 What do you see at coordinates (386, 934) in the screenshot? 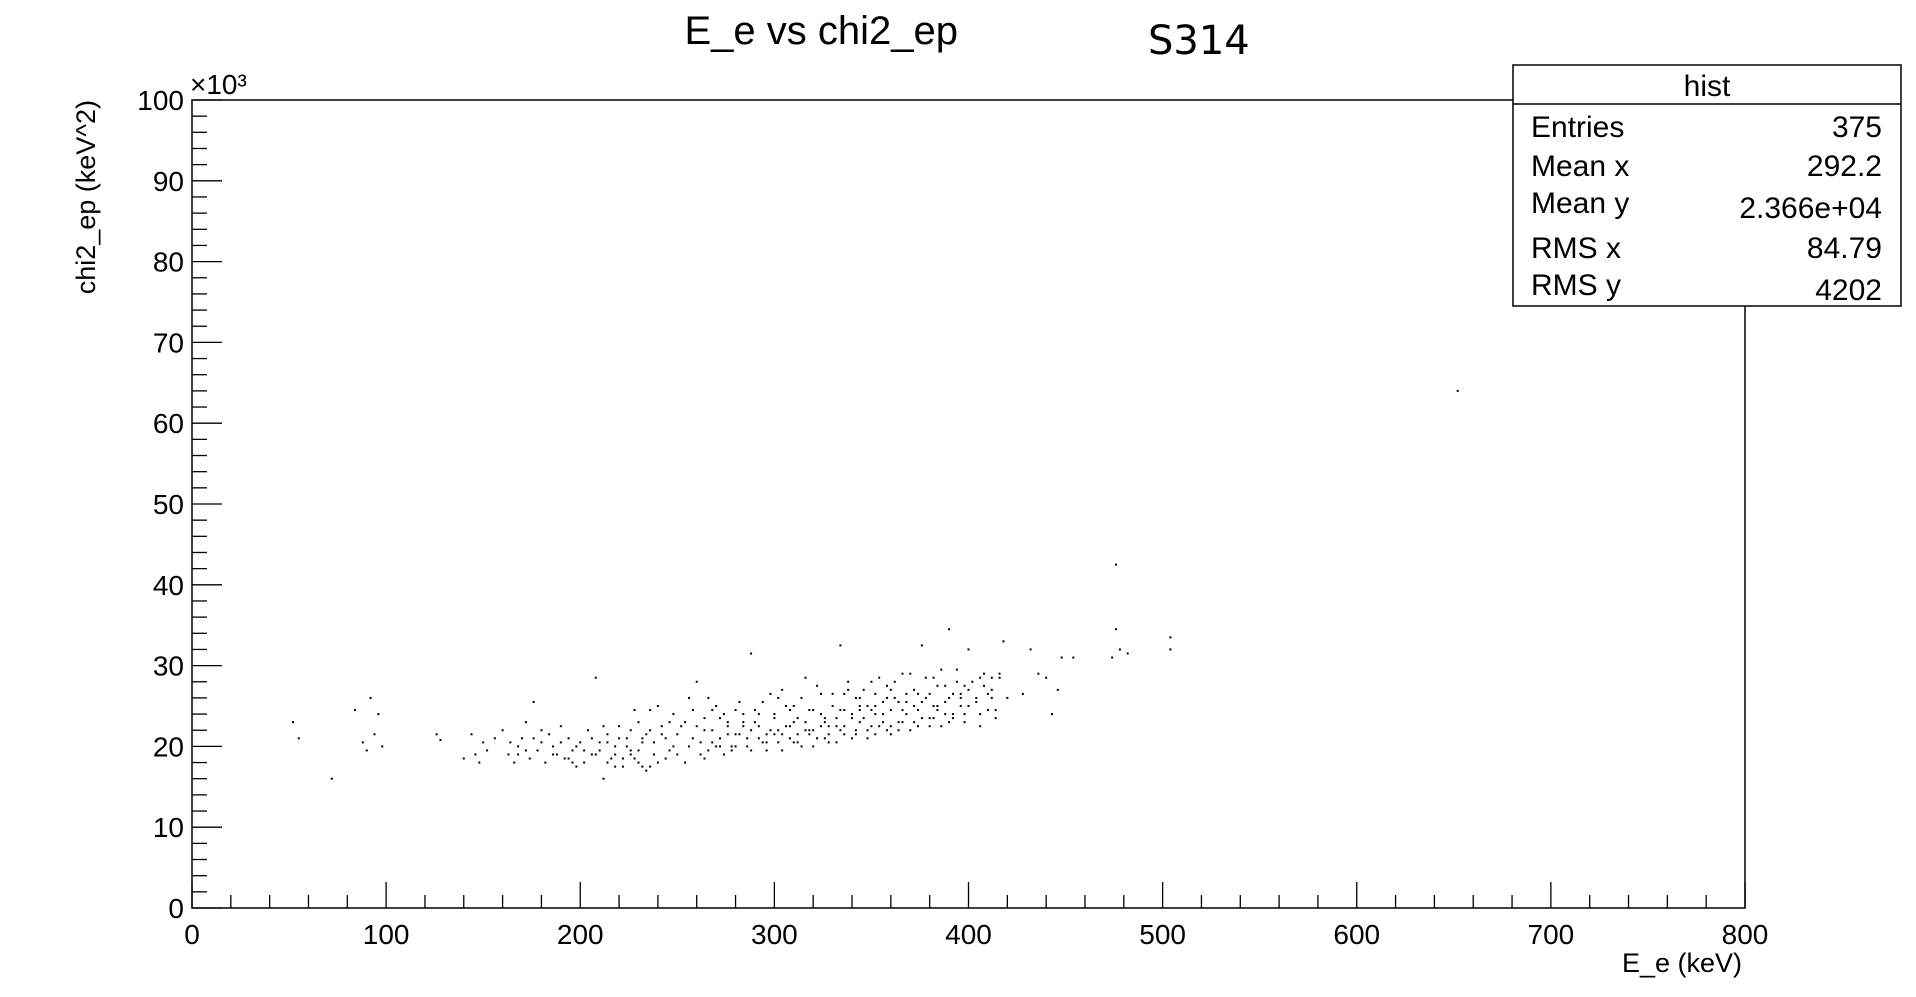
I see `x-tick-label: 100` at bounding box center [386, 934].